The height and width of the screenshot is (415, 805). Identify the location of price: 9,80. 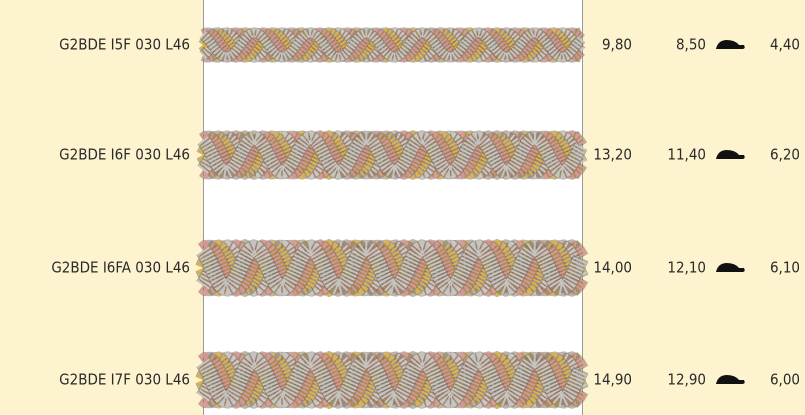
(617, 45).